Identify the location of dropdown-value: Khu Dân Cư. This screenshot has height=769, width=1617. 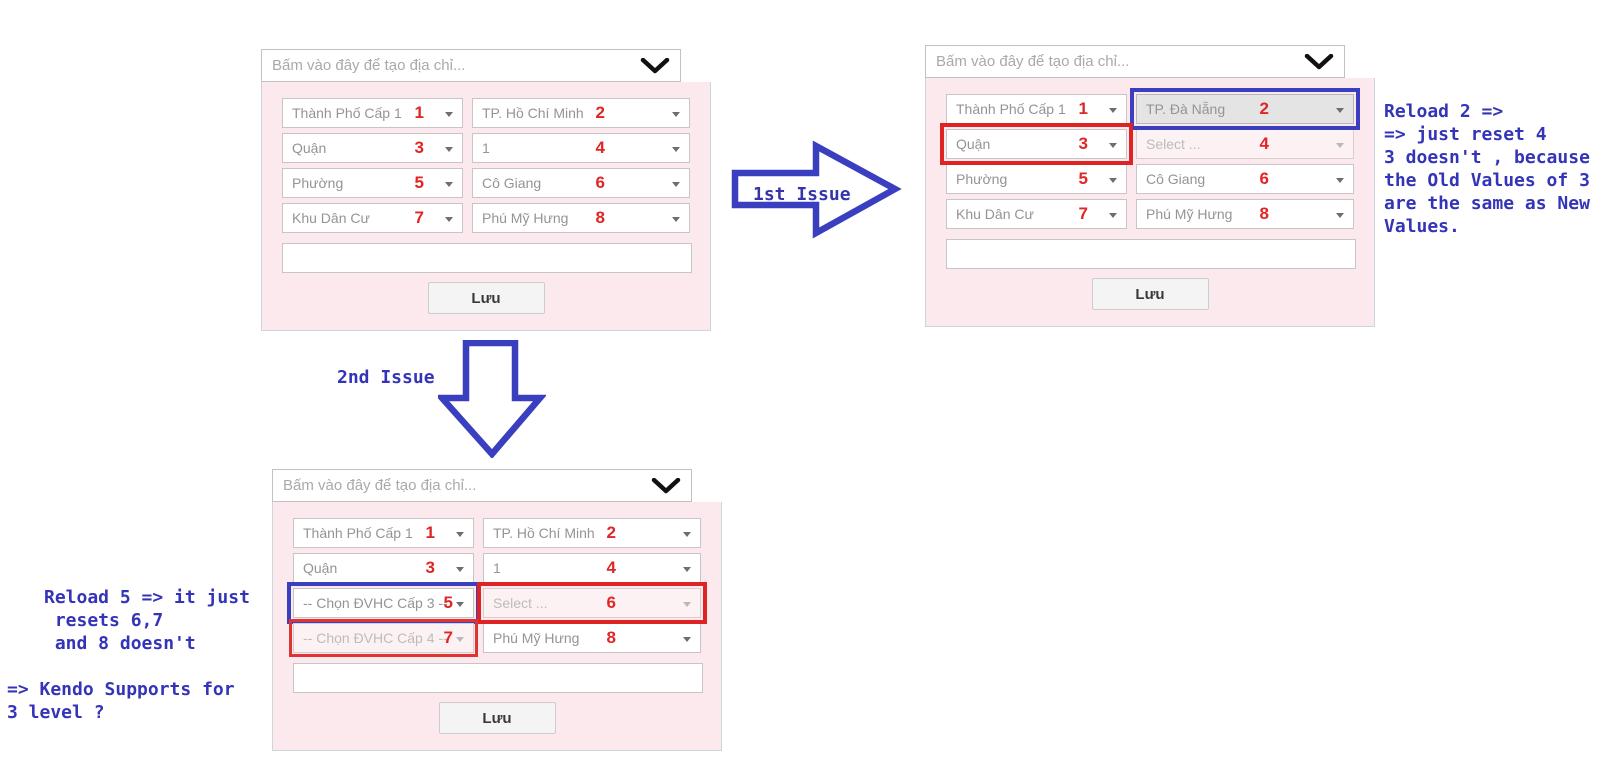
(331, 218).